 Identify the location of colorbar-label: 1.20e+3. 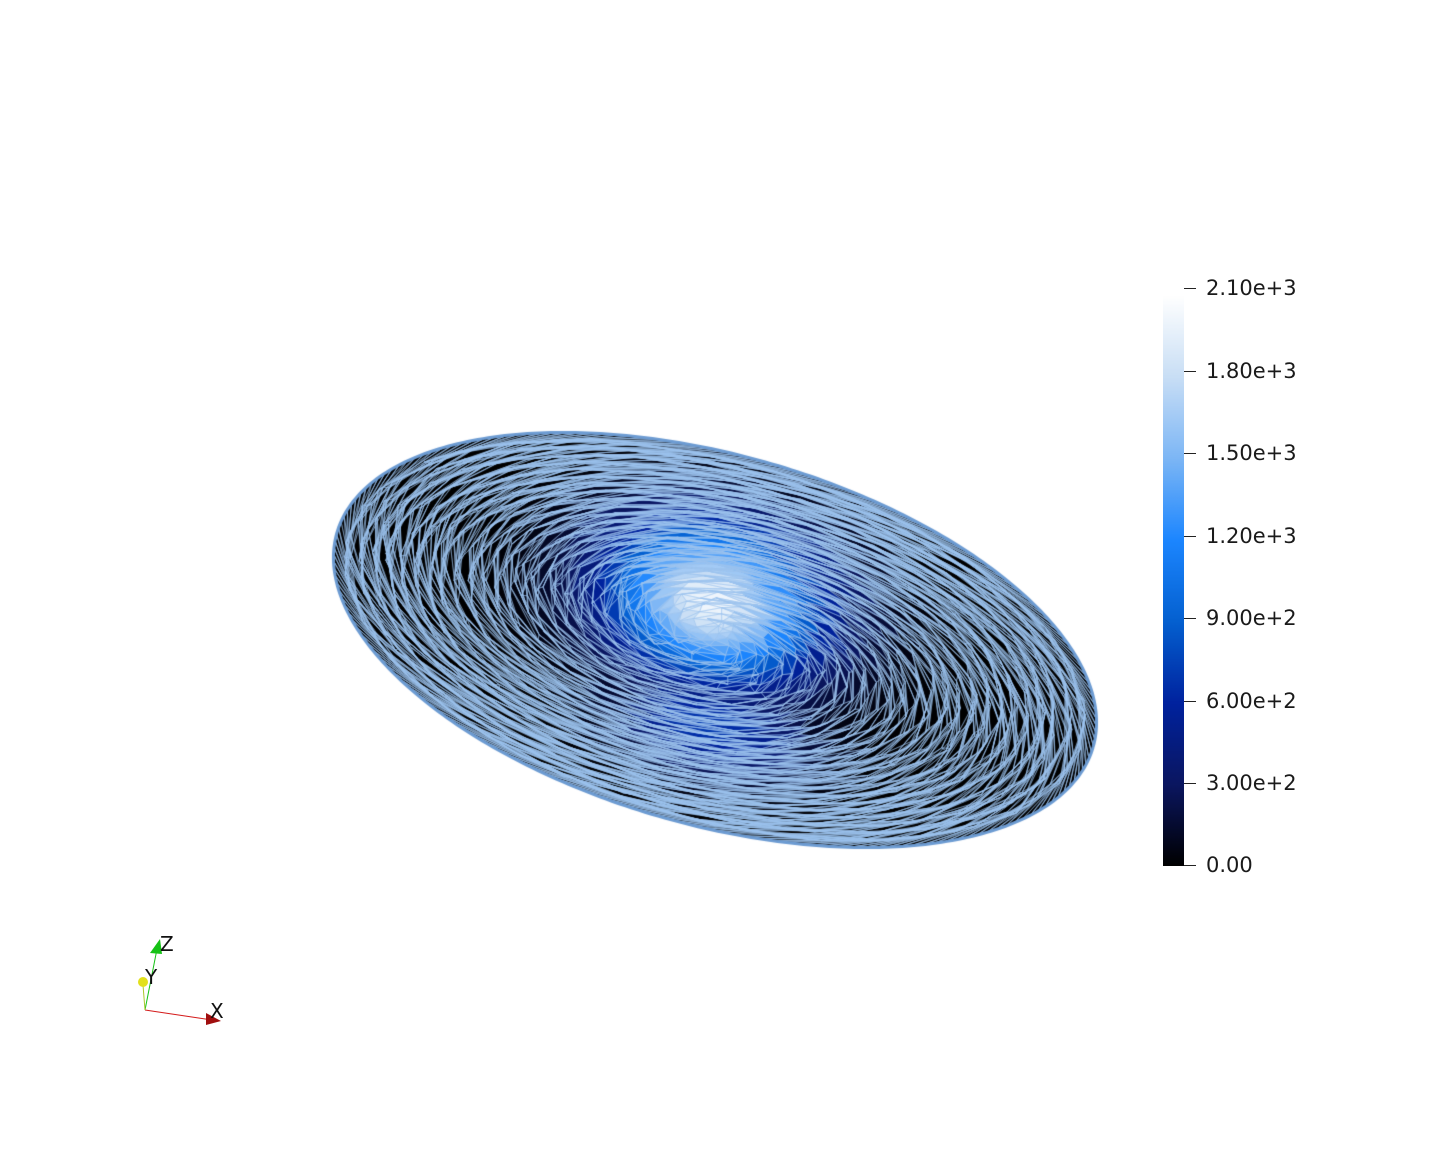
(1251, 536).